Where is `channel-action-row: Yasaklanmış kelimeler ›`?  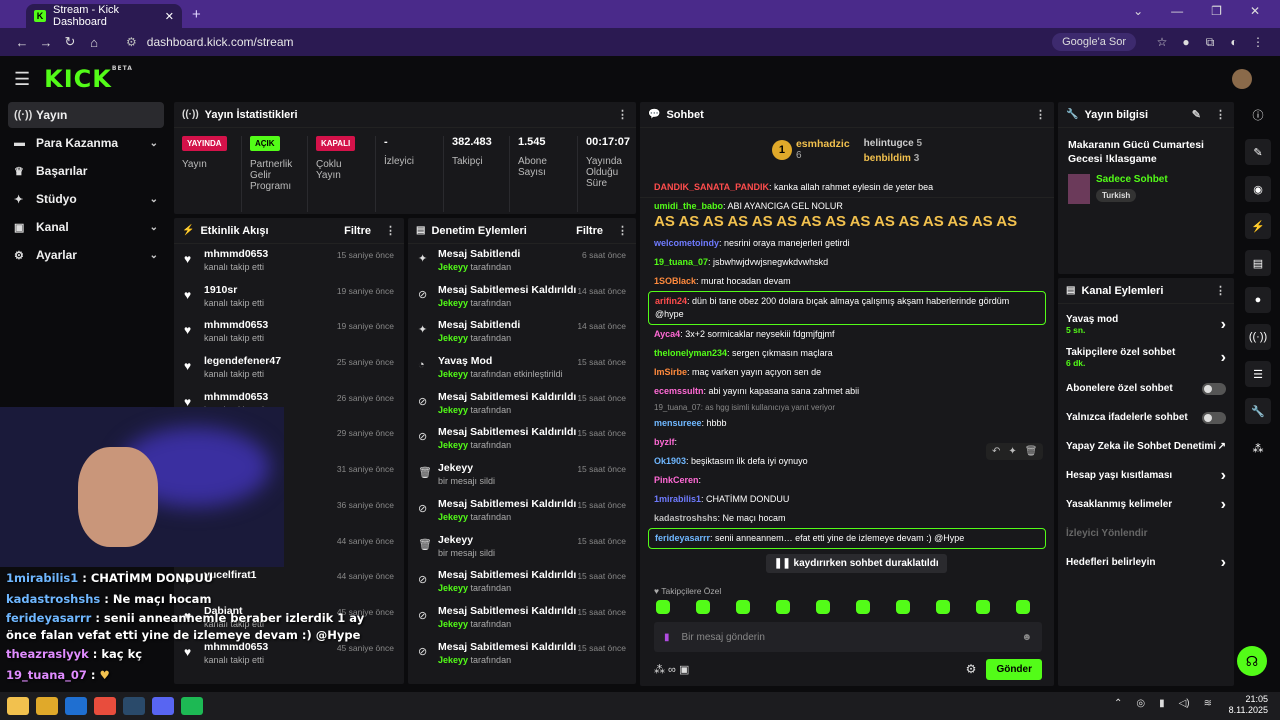
channel-action-row: Yasaklanmış kelimeler › is located at coordinates (1146, 504).